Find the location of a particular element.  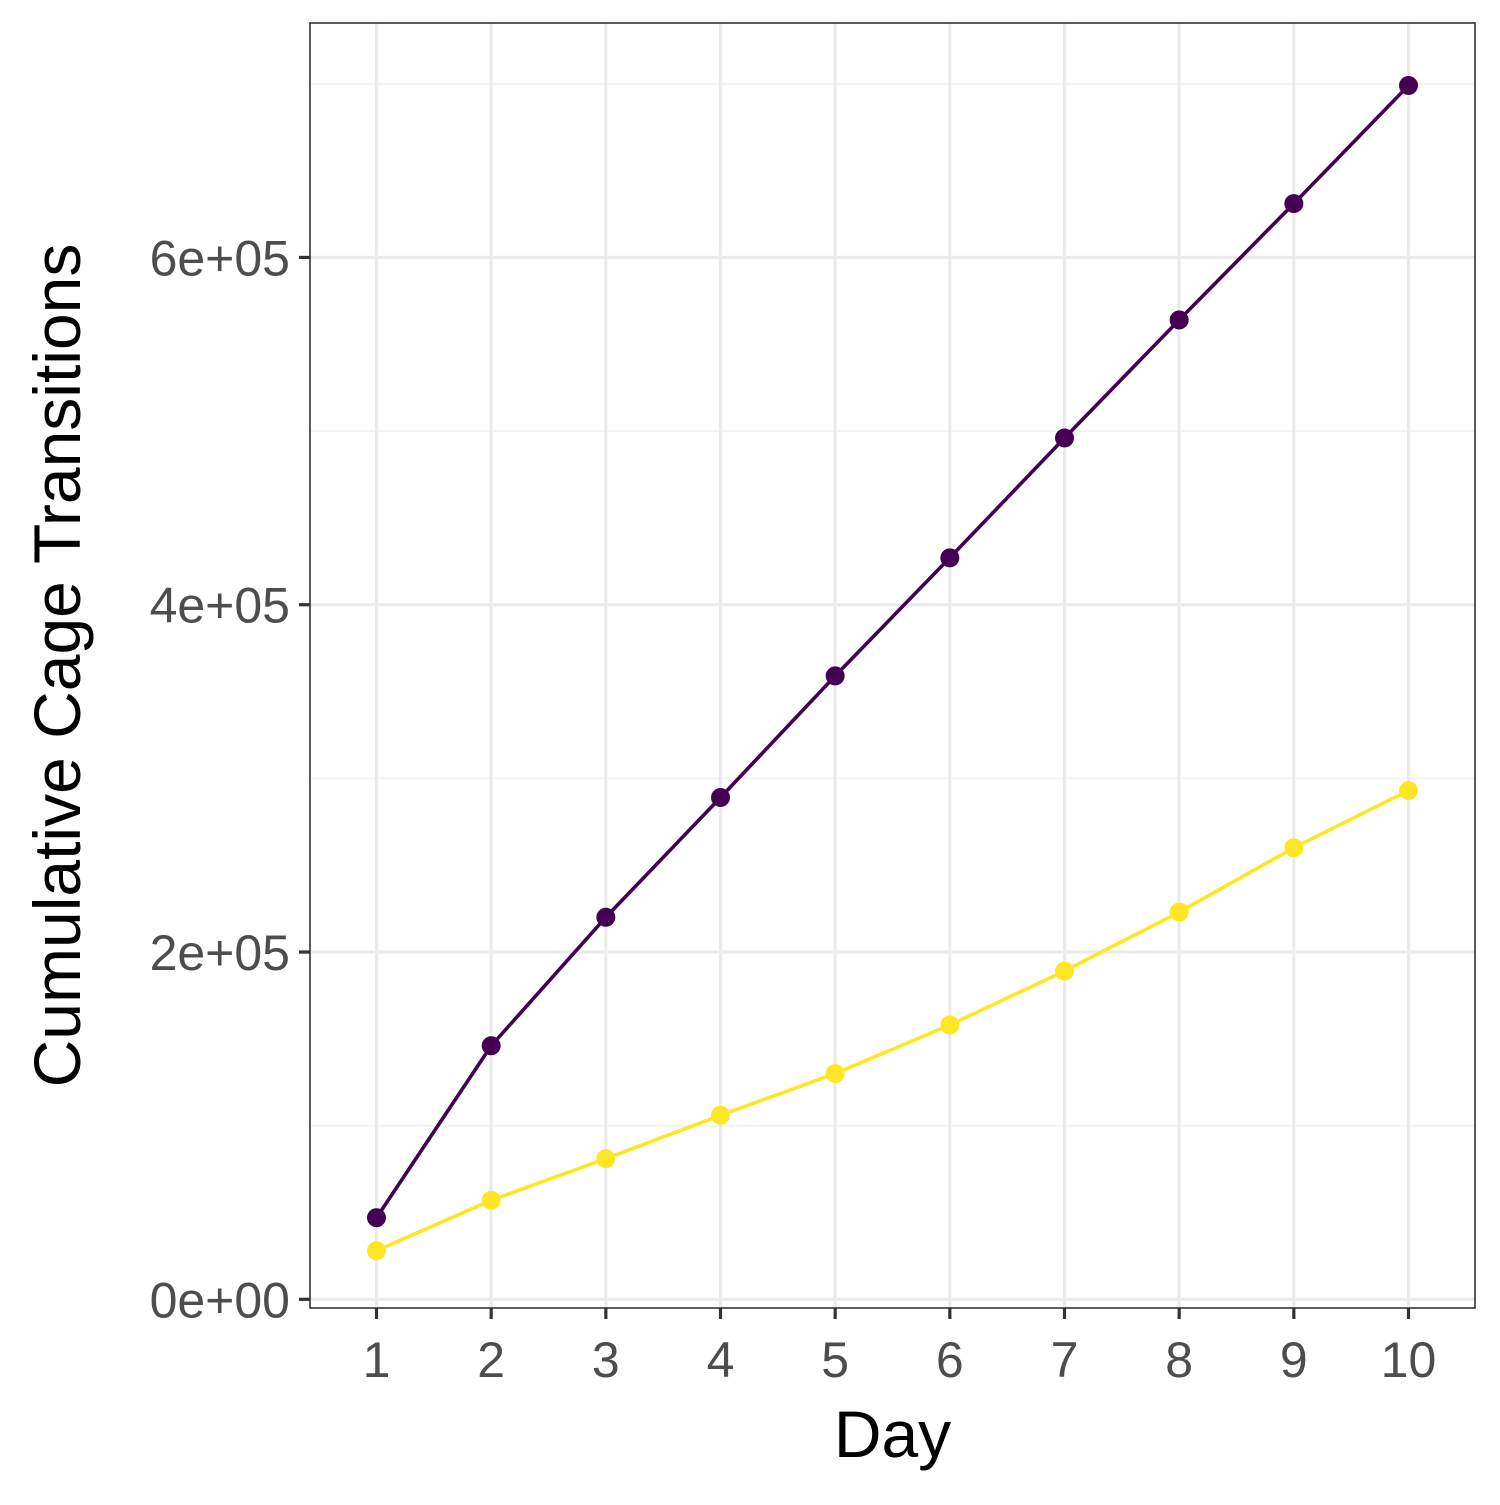

x-tick-label: 10 is located at coordinates (1409, 1360).